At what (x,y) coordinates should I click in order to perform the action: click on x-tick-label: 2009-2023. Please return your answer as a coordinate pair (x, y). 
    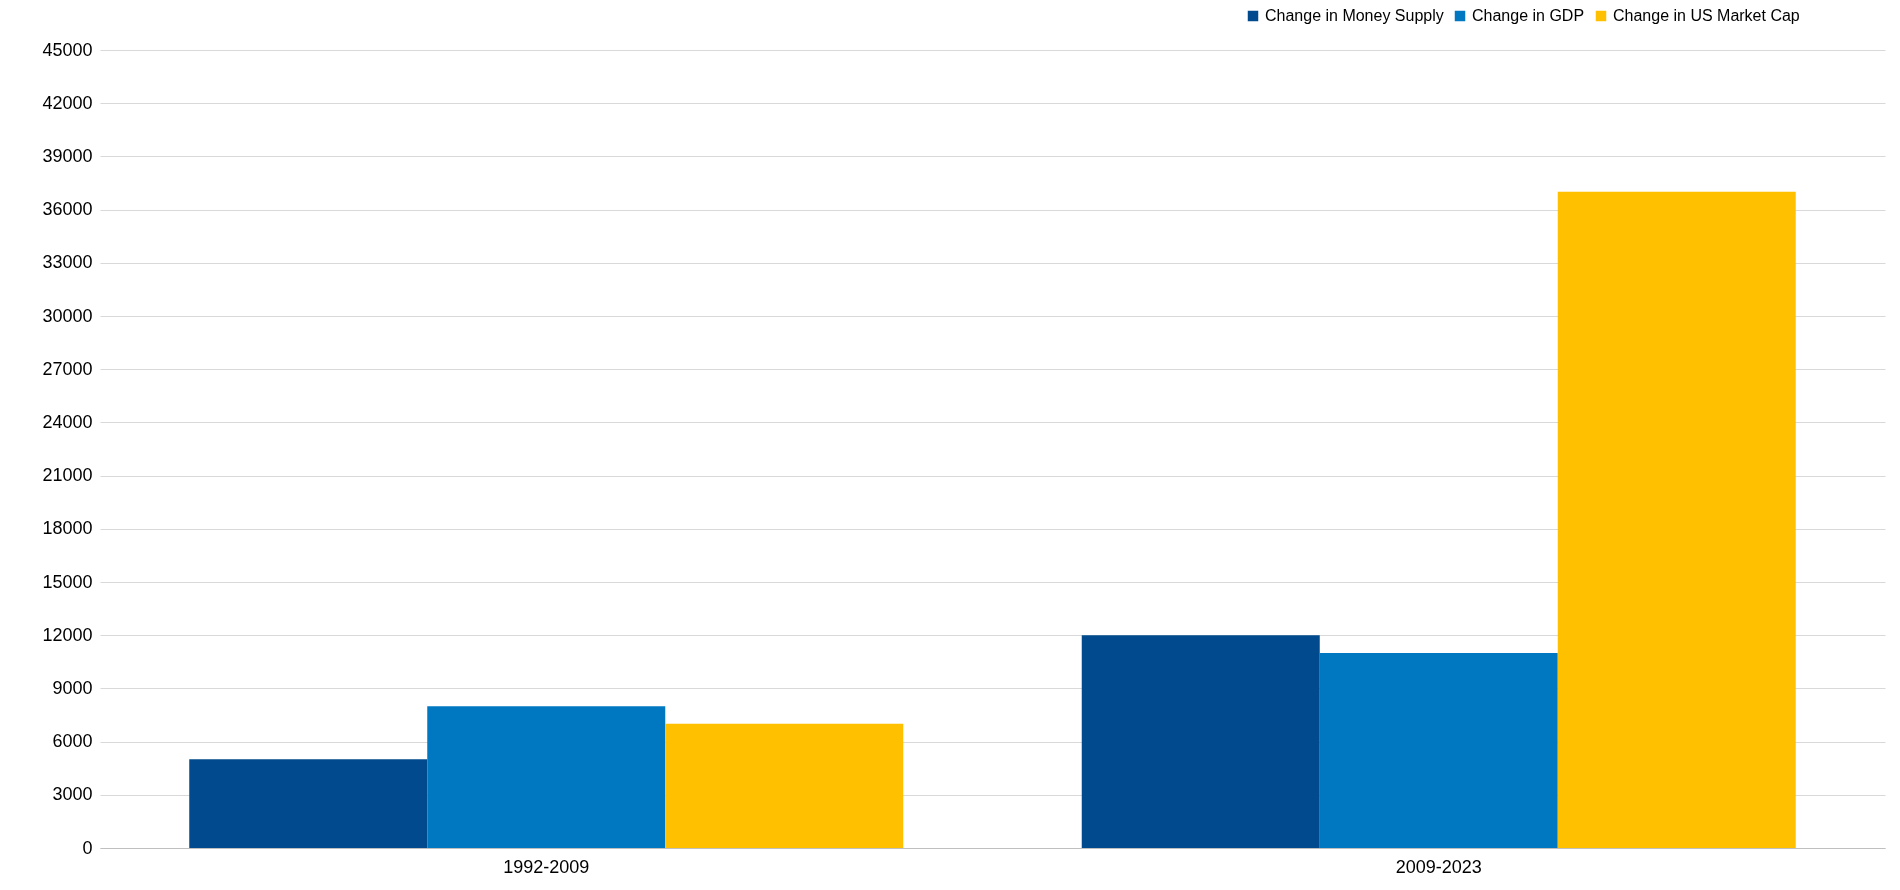
    Looking at the image, I should click on (1438, 866).